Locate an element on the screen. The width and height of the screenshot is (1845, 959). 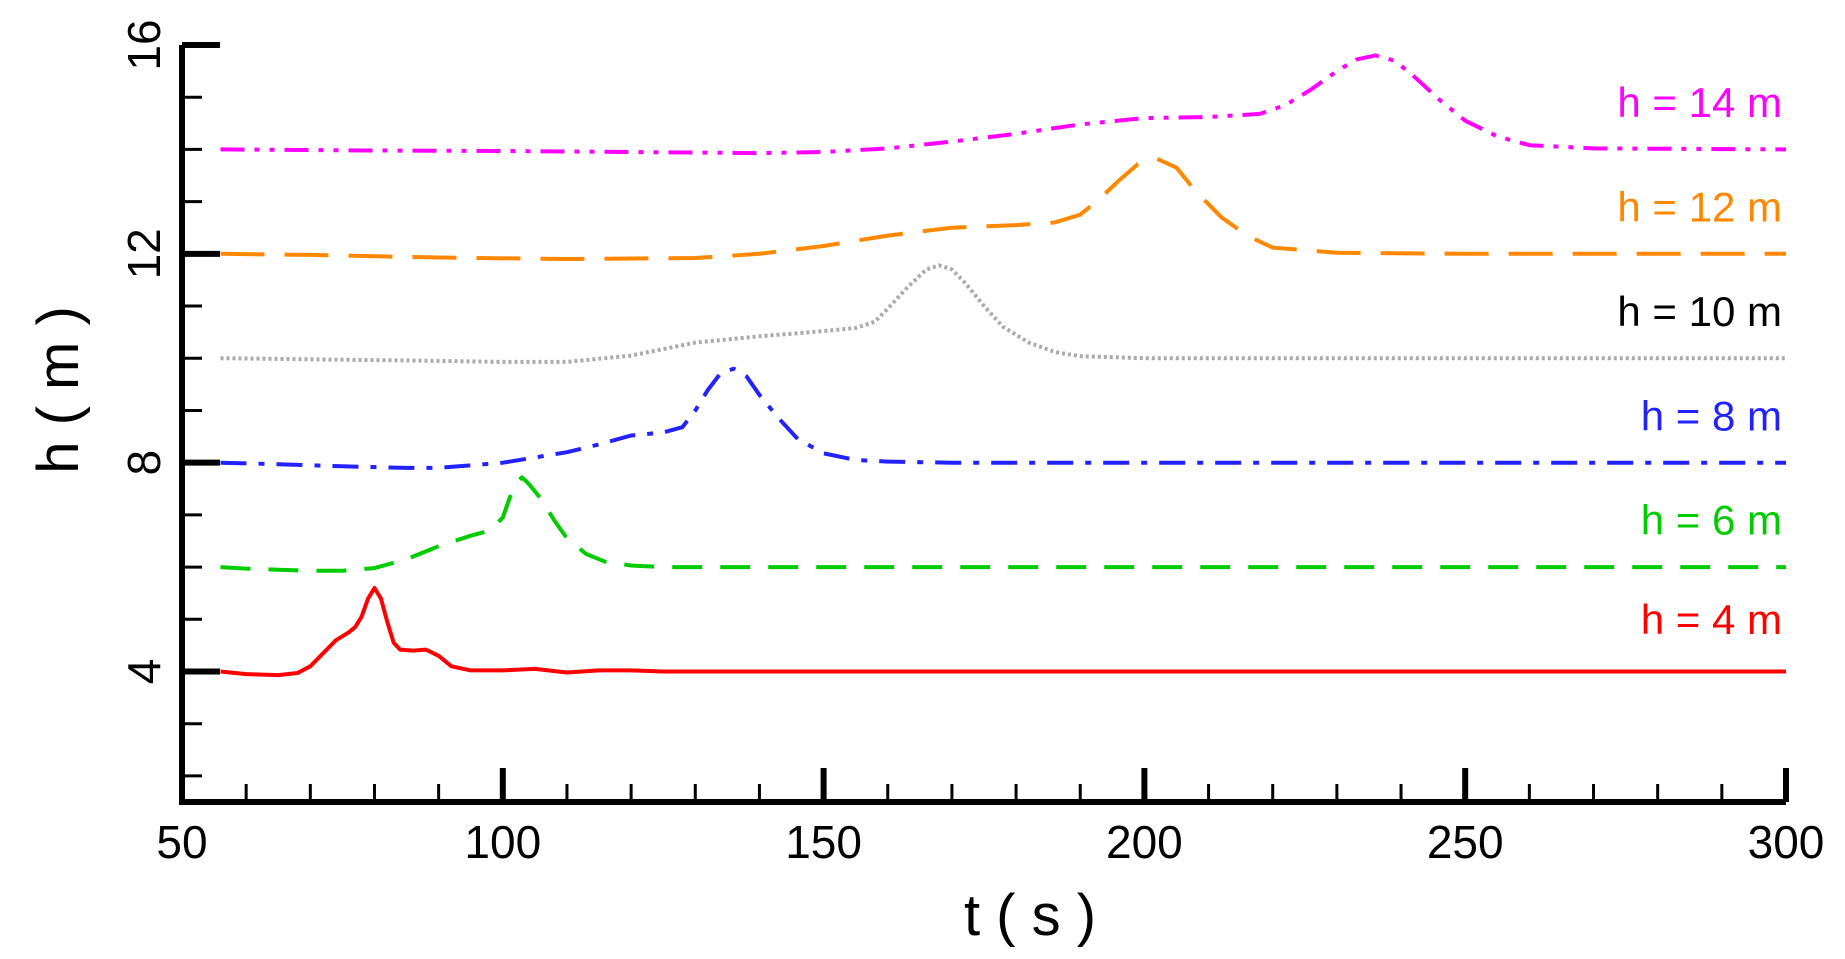
y-tick-label: 4 is located at coordinates (144, 672).